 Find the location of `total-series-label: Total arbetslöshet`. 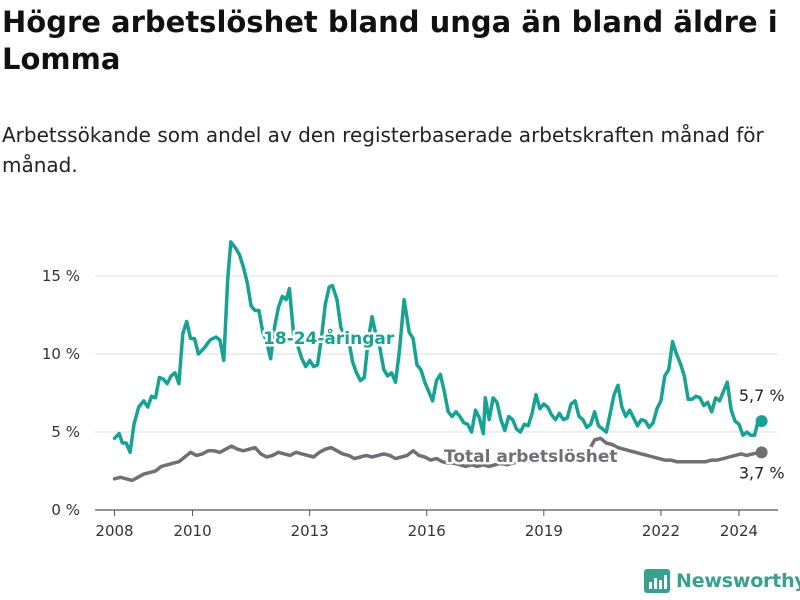

total-series-label: Total arbetslöshet is located at coordinates (531, 457).